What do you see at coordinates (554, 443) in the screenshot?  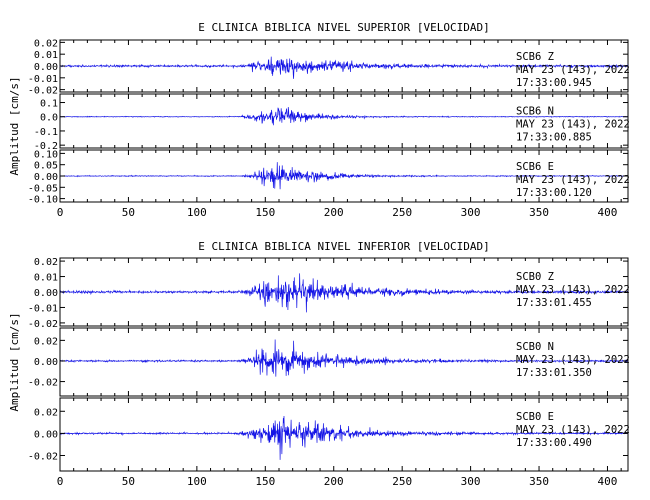 I see `time-label: 17:33:00.490` at bounding box center [554, 443].